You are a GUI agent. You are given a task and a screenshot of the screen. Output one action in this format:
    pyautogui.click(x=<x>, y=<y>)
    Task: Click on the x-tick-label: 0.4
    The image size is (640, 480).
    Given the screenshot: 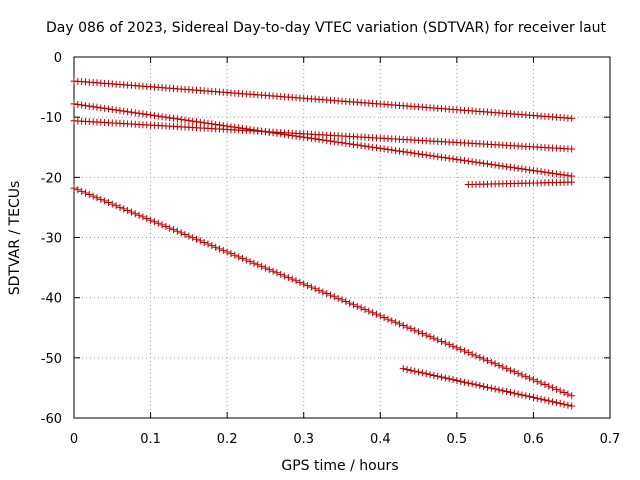 What is the action you would take?
    pyautogui.click(x=380, y=439)
    